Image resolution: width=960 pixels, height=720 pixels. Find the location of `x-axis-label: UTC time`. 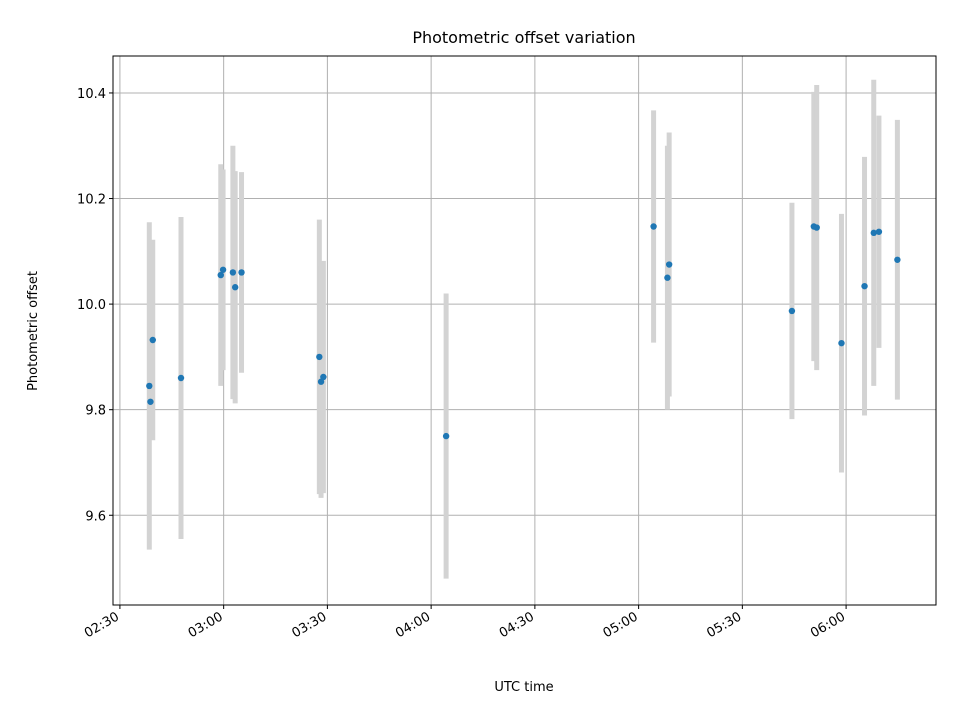

x-axis-label: UTC time is located at coordinates (523, 687).